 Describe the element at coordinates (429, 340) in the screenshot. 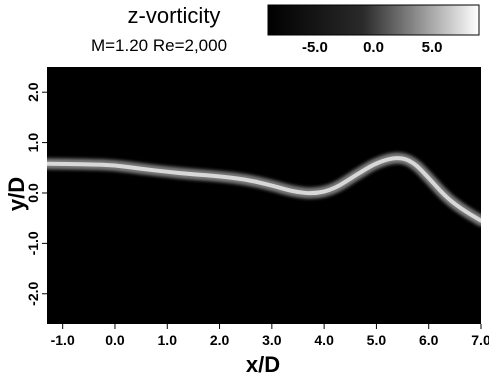

I see `x-tick-label: 6.0` at that location.